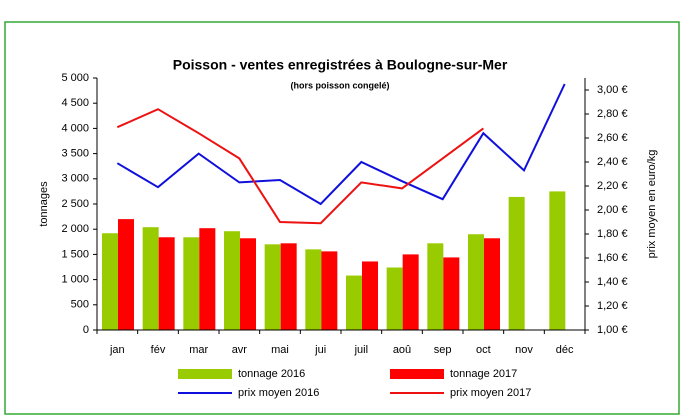 The height and width of the screenshot is (417, 684). I want to click on y-tick-label: 5 000, so click(75, 78).